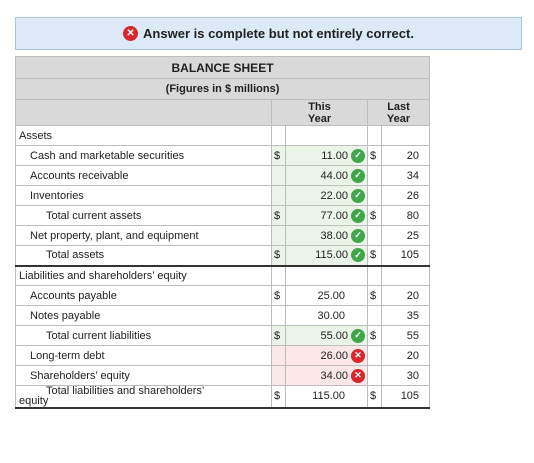  Describe the element at coordinates (334, 375) in the screenshot. I see `answer-input: 34.00` at that location.